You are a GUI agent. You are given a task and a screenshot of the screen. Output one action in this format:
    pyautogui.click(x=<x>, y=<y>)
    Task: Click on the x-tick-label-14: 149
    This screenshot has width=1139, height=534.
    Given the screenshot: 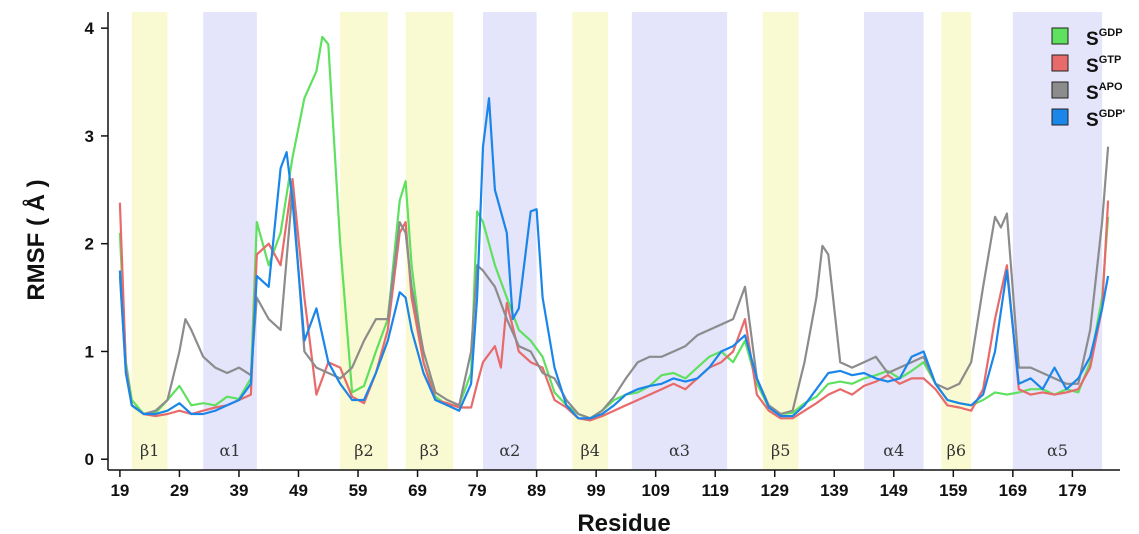 What is the action you would take?
    pyautogui.click(x=894, y=490)
    